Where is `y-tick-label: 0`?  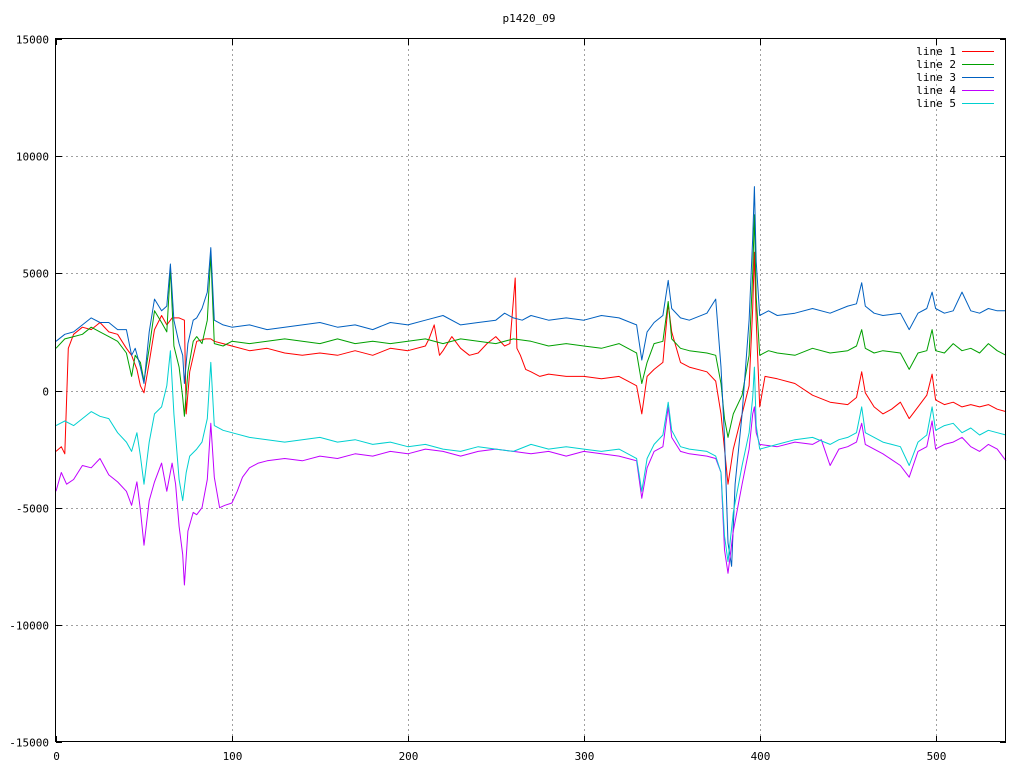
y-tick-label: 0 is located at coordinates (45, 392).